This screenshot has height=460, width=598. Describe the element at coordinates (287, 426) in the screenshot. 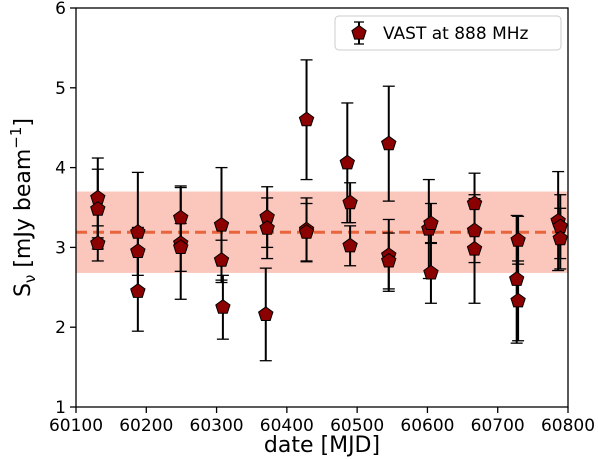

I see `x-tick-label: 60400` at that location.